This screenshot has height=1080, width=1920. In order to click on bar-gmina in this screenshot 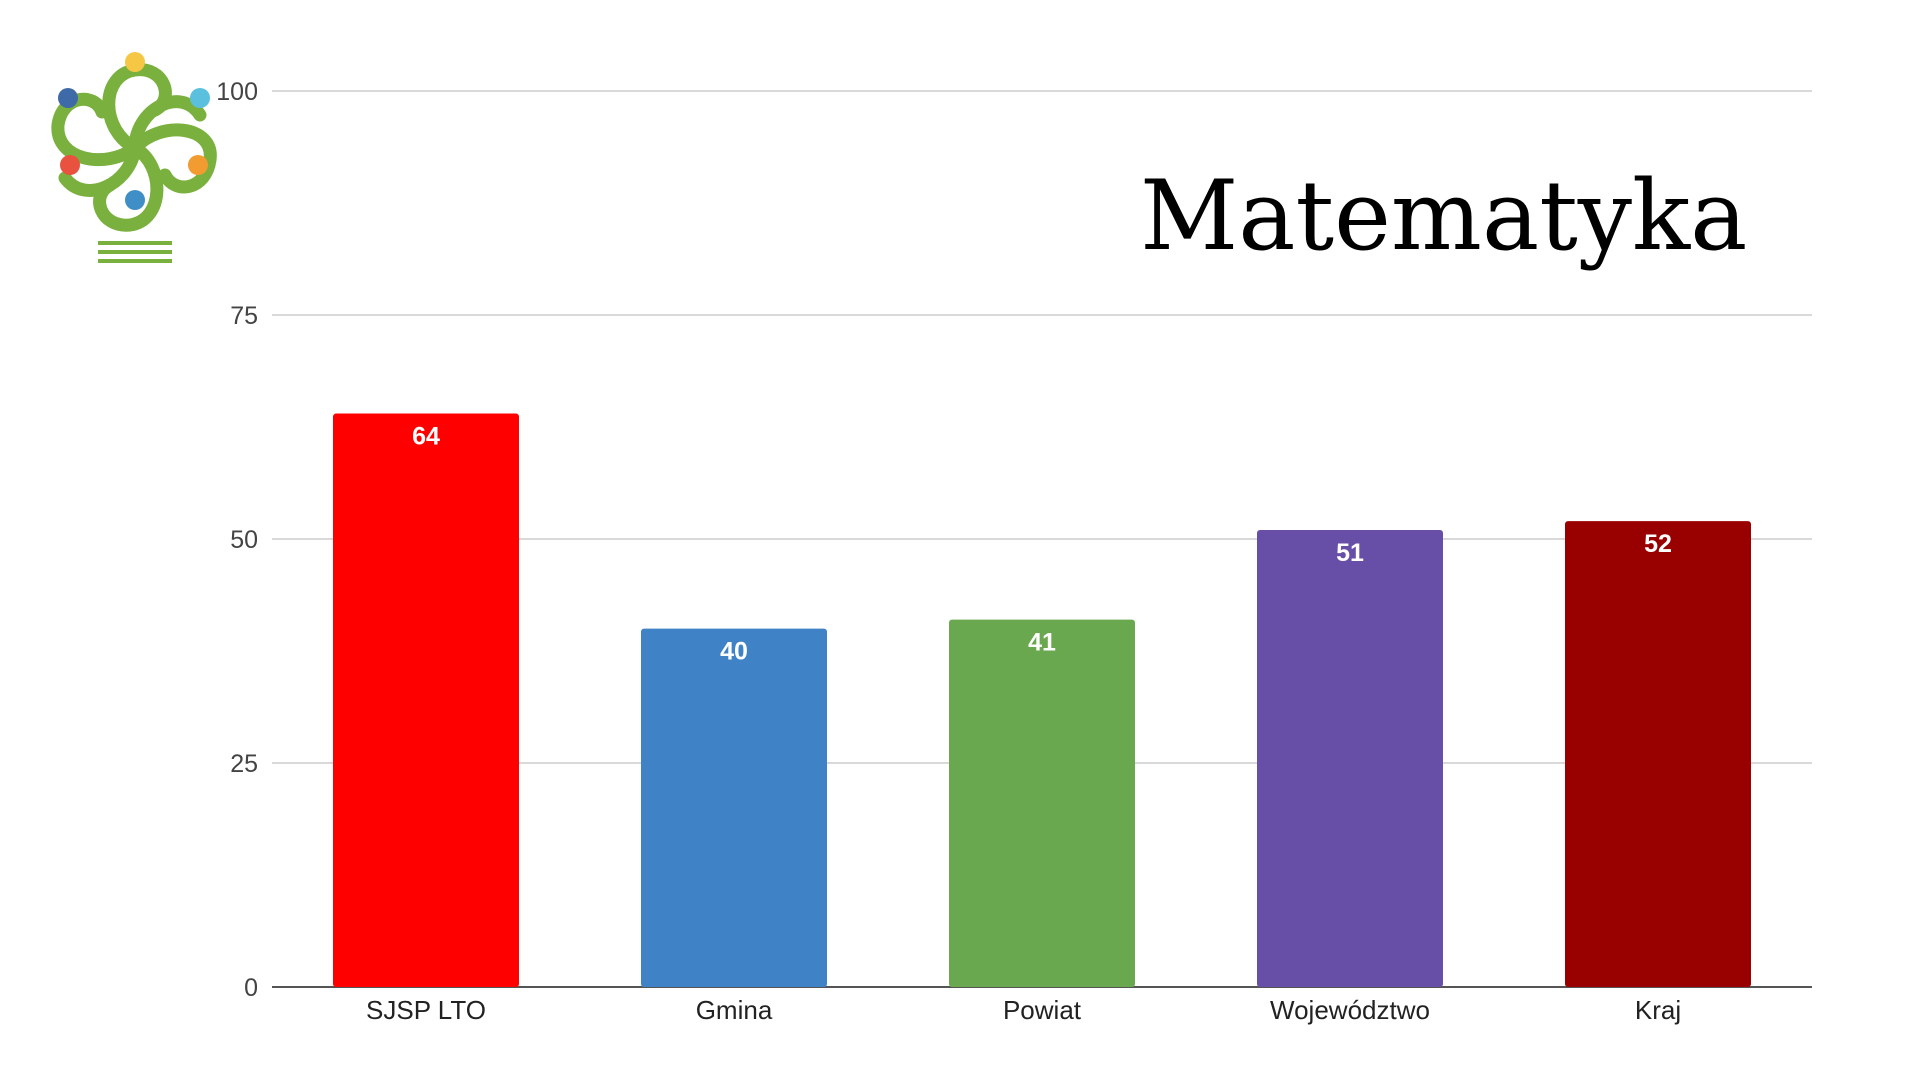, I will do `click(734, 807)`.